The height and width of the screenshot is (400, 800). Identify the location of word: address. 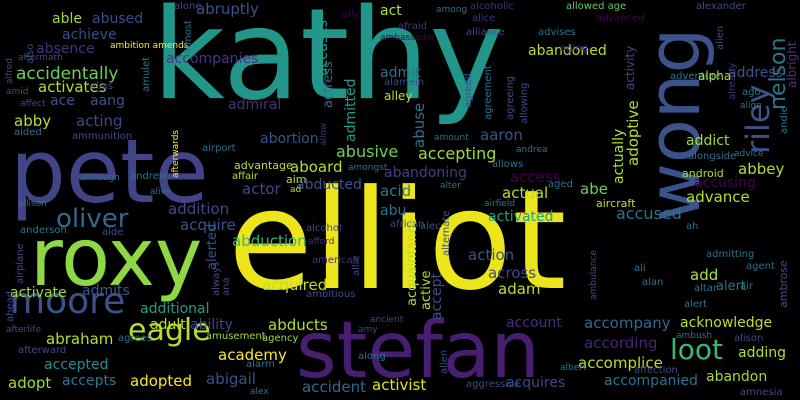
(756, 73).